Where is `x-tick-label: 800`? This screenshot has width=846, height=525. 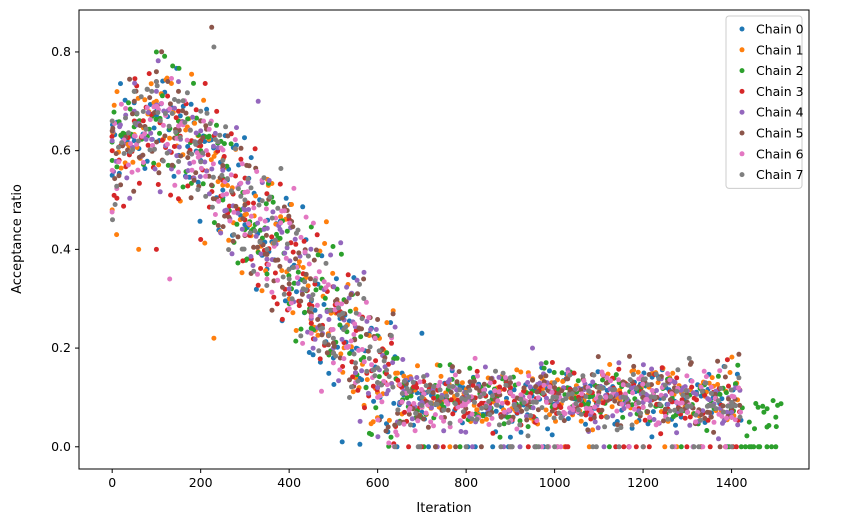
x-tick-label: 800 is located at coordinates (466, 482).